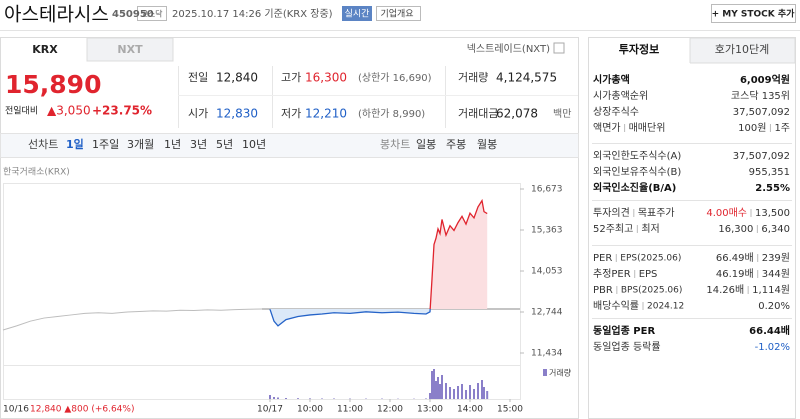  What do you see at coordinates (198, 113) in the screenshot?
I see `quote-label: 시가` at bounding box center [198, 113].